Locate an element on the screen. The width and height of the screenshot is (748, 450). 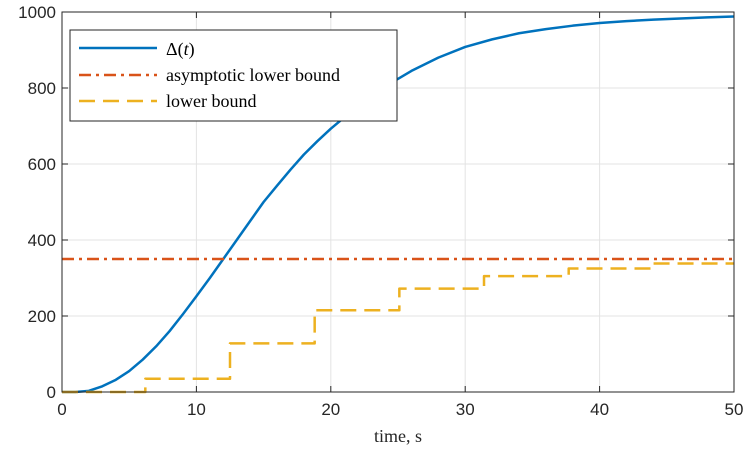
legend-box is located at coordinates (233, 75).